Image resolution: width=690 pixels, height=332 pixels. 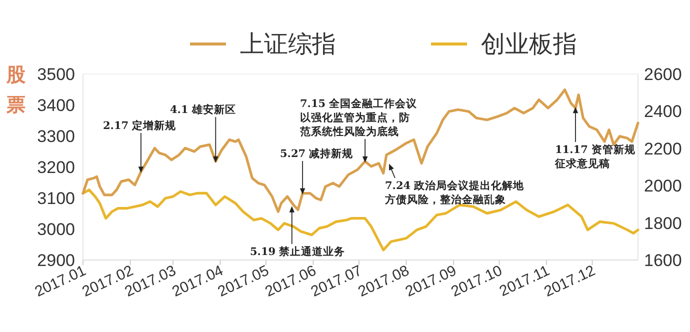 I want to click on y-tick-label: 2900, so click(x=56, y=260).